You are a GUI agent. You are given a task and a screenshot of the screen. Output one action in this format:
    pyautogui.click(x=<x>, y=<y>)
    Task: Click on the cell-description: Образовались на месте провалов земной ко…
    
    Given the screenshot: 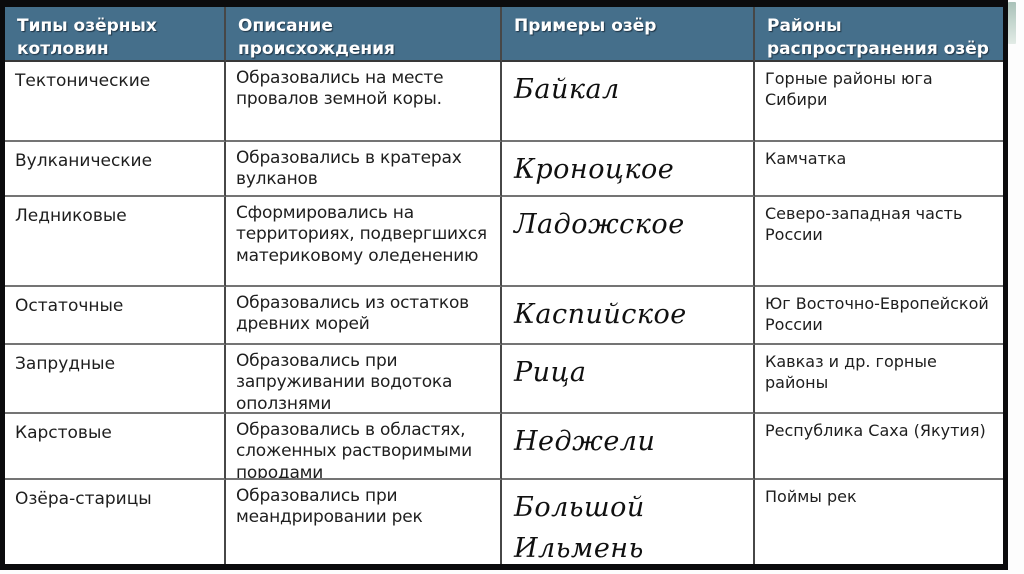 What is the action you would take?
    pyautogui.click(x=364, y=102)
    